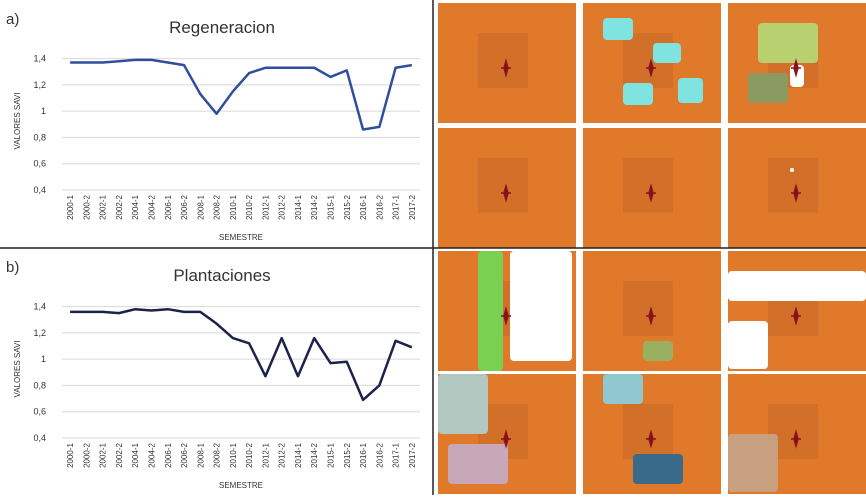  What do you see at coordinates (103, 206) in the screenshot?
I see `x-tick-label: 2002-1` at bounding box center [103, 206].